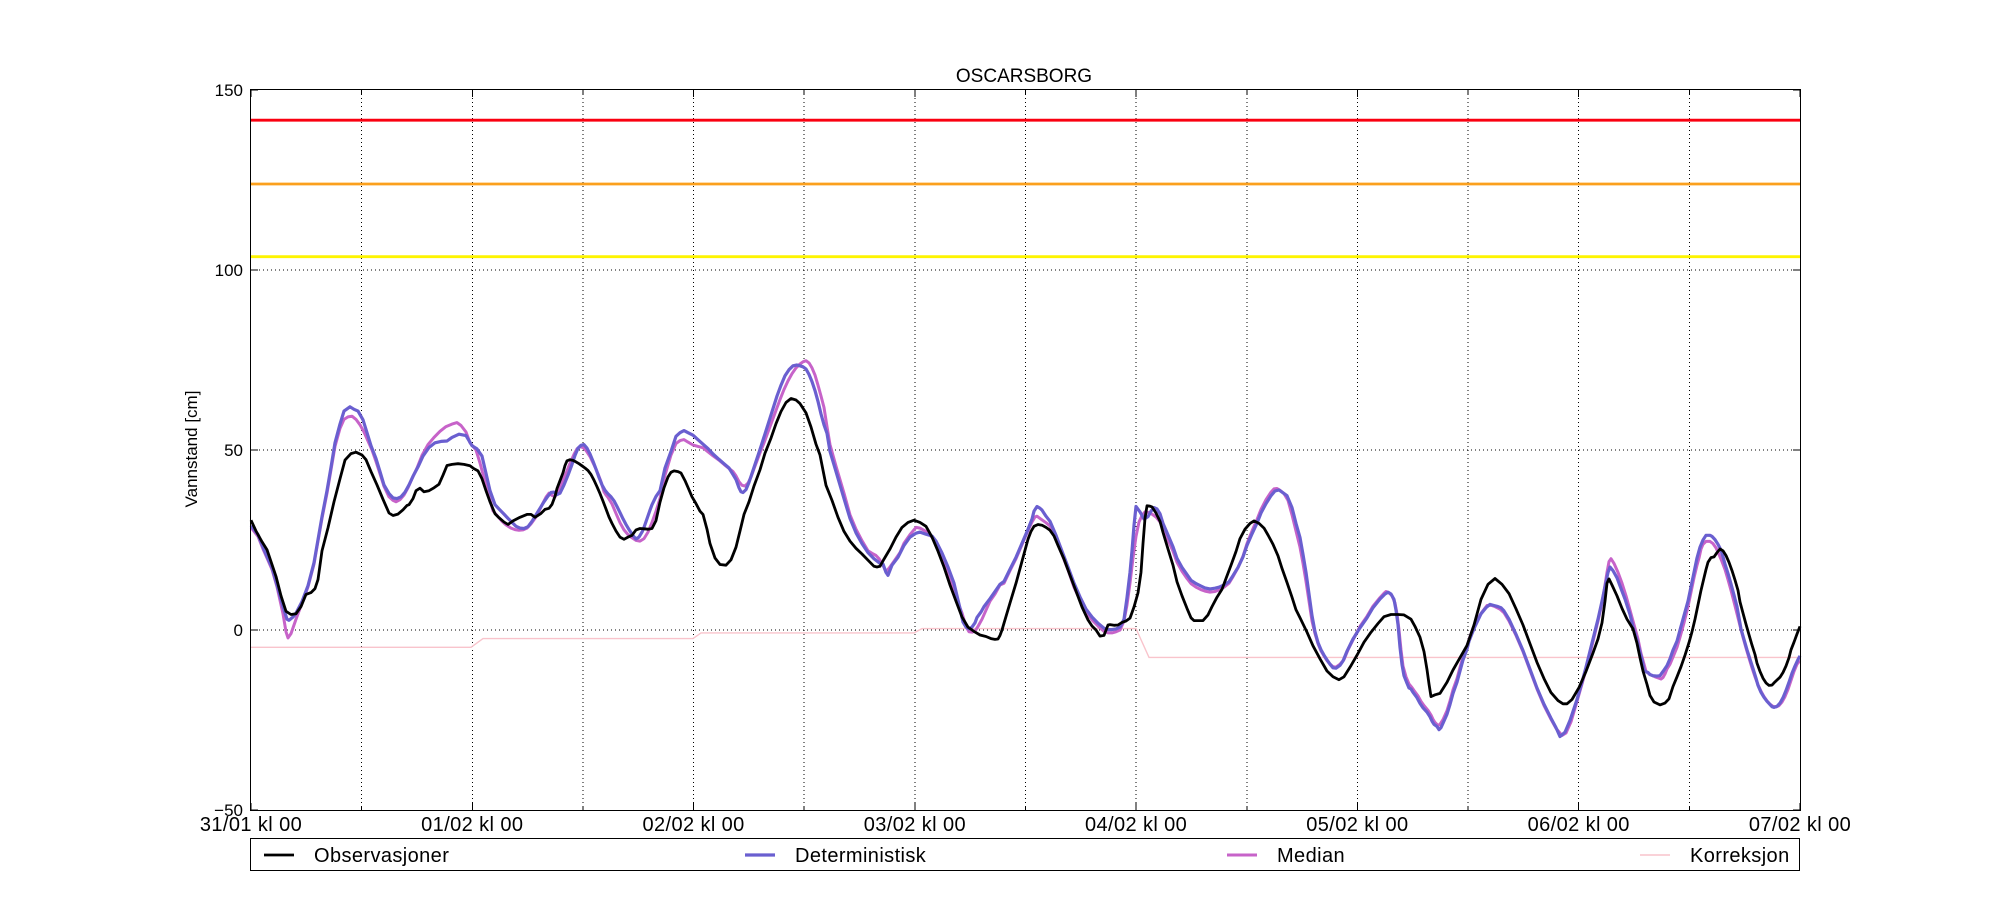 The height and width of the screenshot is (900, 2000). I want to click on svg-text: OSCARSBORG, so click(1024, 76).